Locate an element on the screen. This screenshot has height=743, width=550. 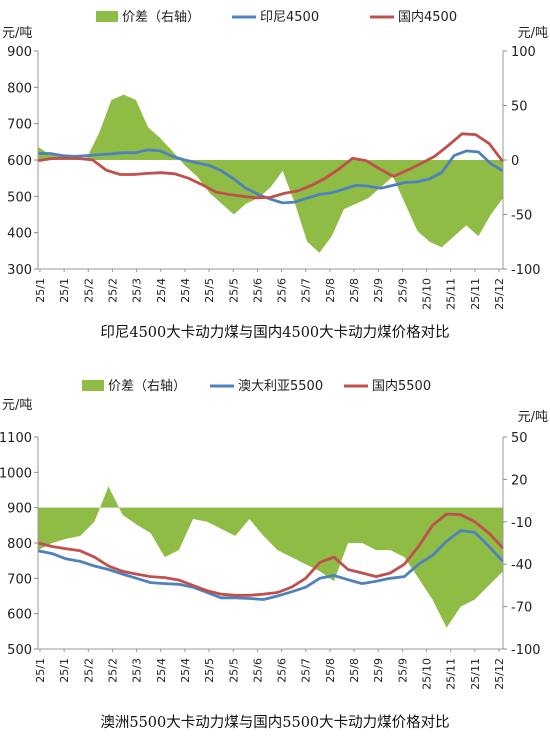
c2-right-tick-label: -70 is located at coordinates (521, 608).